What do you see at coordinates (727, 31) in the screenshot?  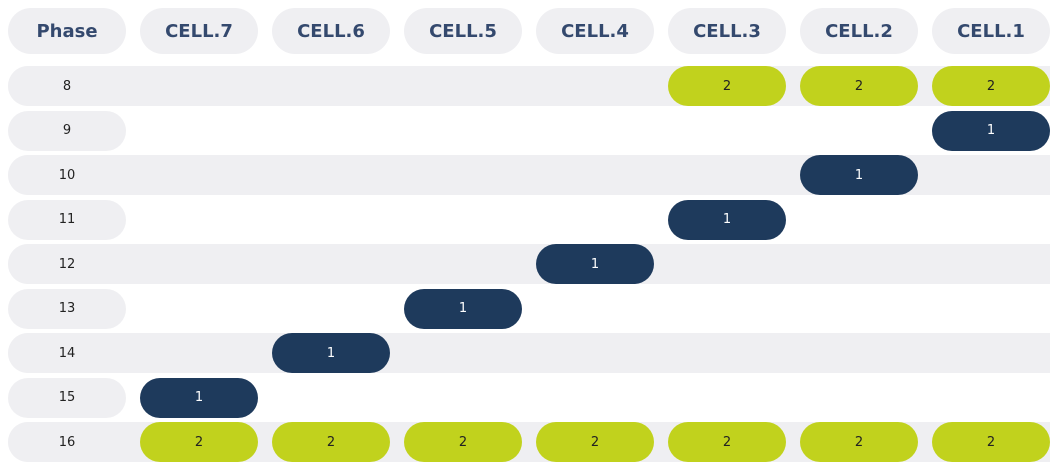 I see `column-header: CELL.3` at bounding box center [727, 31].